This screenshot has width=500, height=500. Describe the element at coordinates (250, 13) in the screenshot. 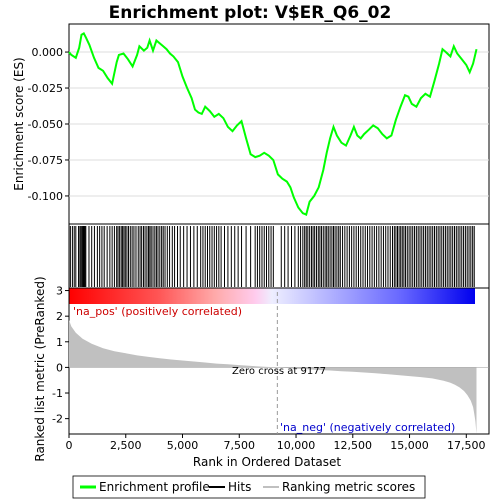

I see `chart-title: Enrichment plot: V$ER_Q6_02` at that location.